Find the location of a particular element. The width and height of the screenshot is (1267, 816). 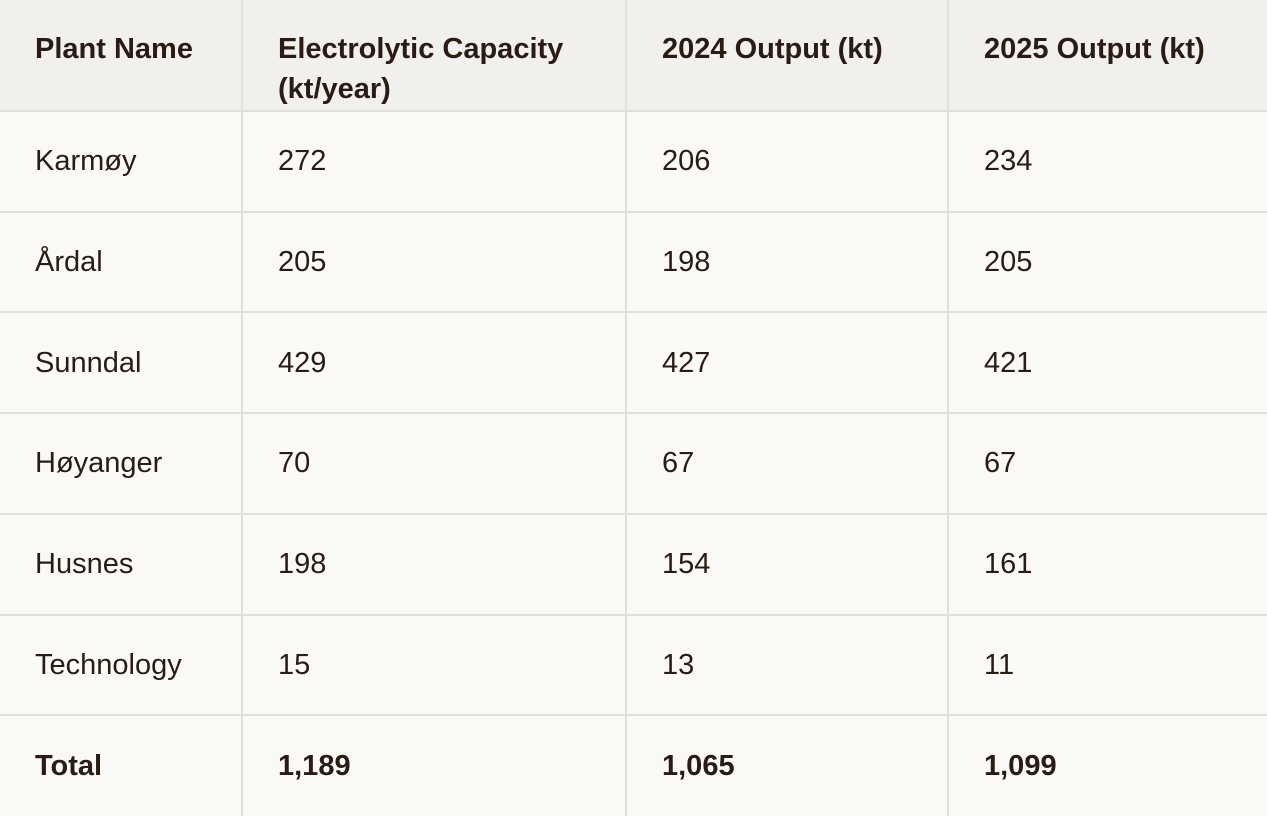

cell-plant-name: Technology is located at coordinates (121, 665).